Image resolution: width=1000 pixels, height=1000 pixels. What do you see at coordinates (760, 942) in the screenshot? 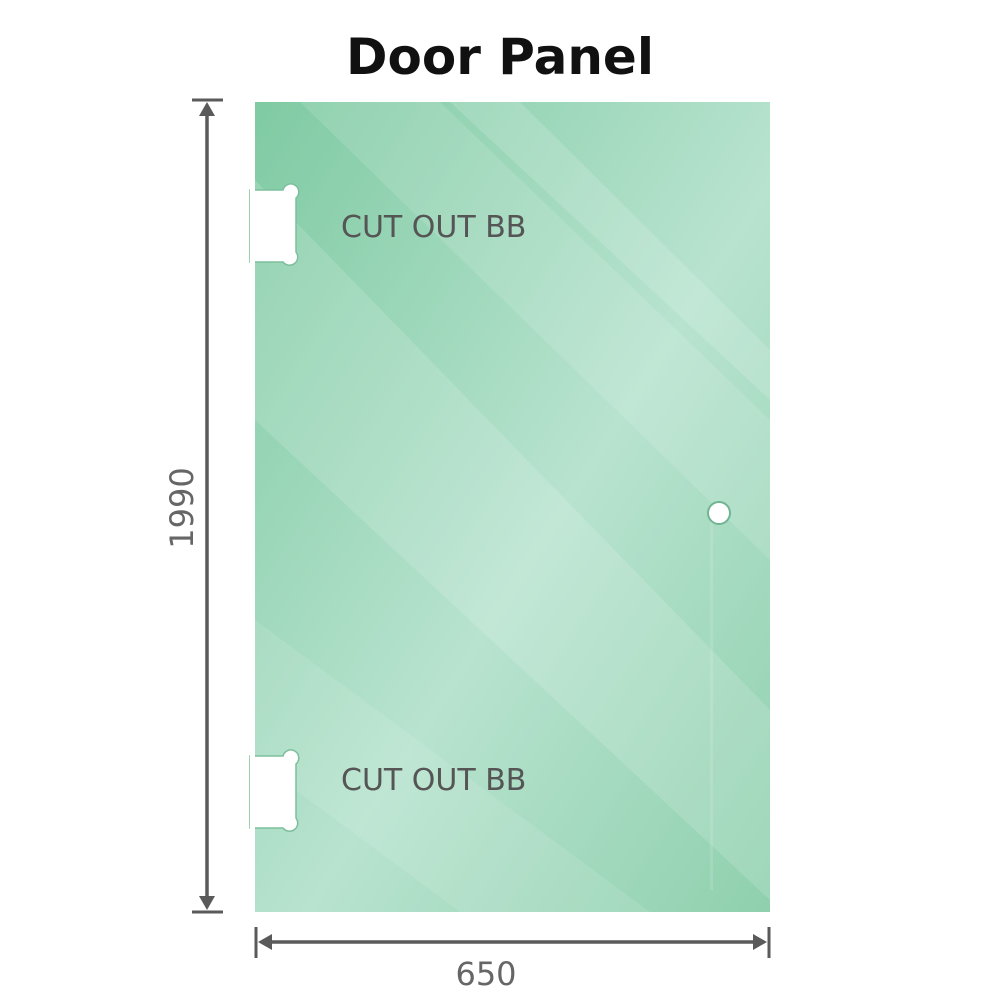
I see `arrow-right-icon` at bounding box center [760, 942].